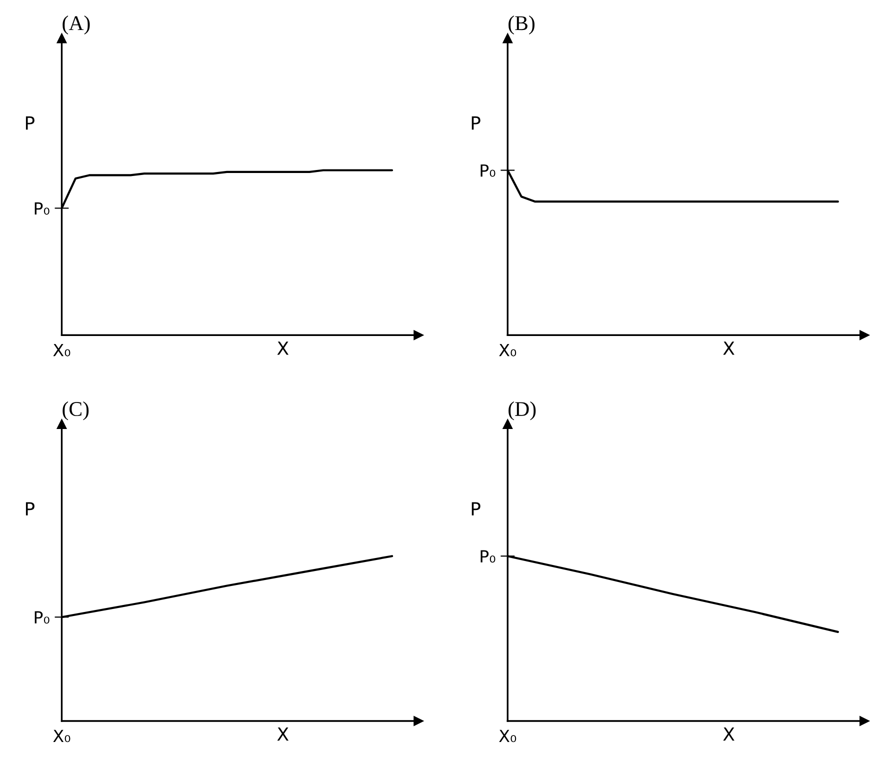 This screenshot has width=882, height=767. What do you see at coordinates (521, 25) in the screenshot?
I see `chart-title: (B)` at bounding box center [521, 25].